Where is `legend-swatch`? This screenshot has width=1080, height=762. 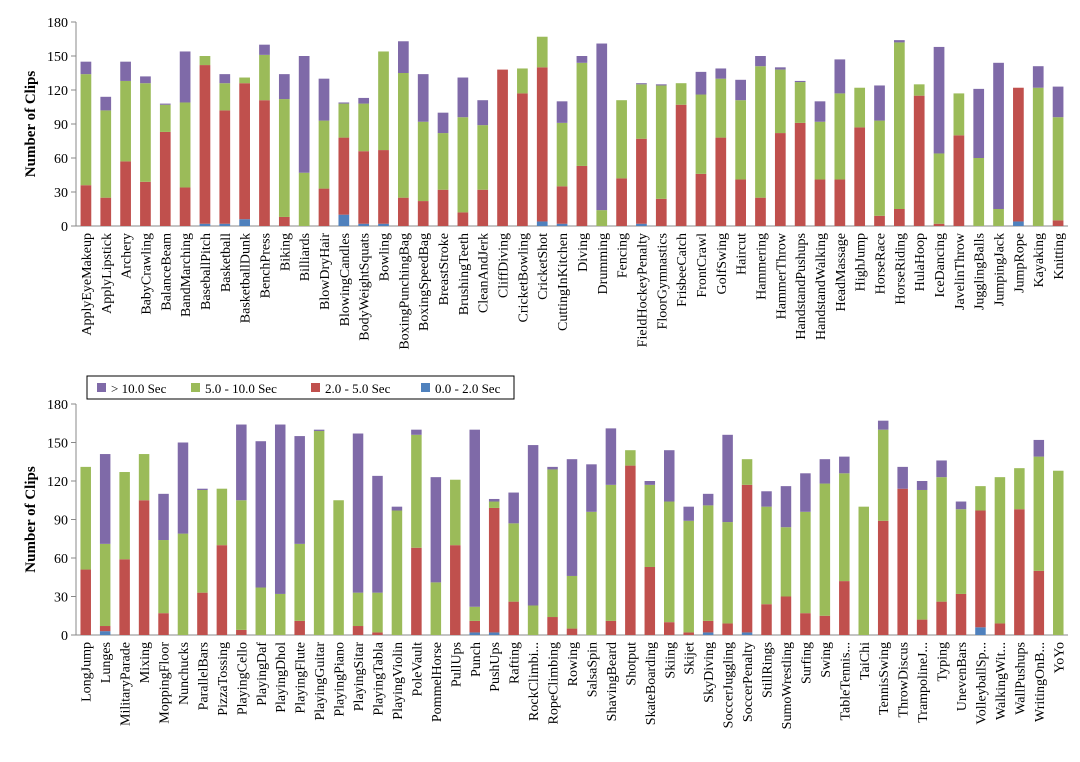
legend-swatch is located at coordinates (315, 387).